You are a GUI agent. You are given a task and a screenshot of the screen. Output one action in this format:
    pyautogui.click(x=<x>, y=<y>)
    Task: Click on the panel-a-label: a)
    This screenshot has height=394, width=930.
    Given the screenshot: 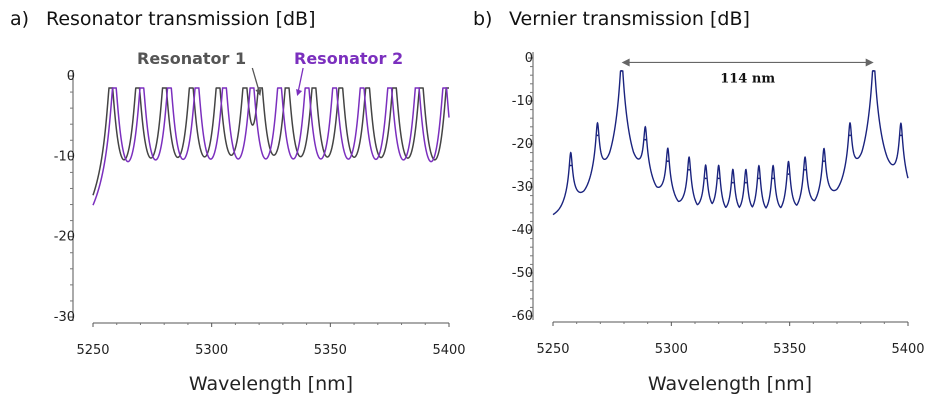 What is the action you would take?
    pyautogui.click(x=19, y=19)
    